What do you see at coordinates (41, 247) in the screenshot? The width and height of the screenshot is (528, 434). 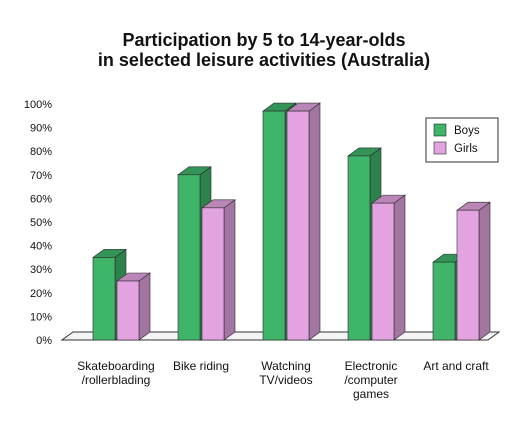 I see `y-tick-label: 40%` at bounding box center [41, 247].